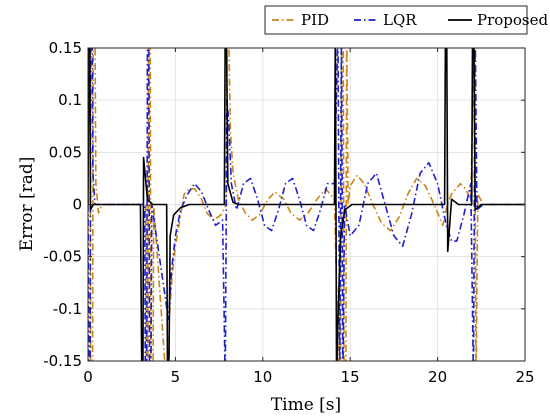  I want to click on x-tick-label: 0, so click(88, 377).